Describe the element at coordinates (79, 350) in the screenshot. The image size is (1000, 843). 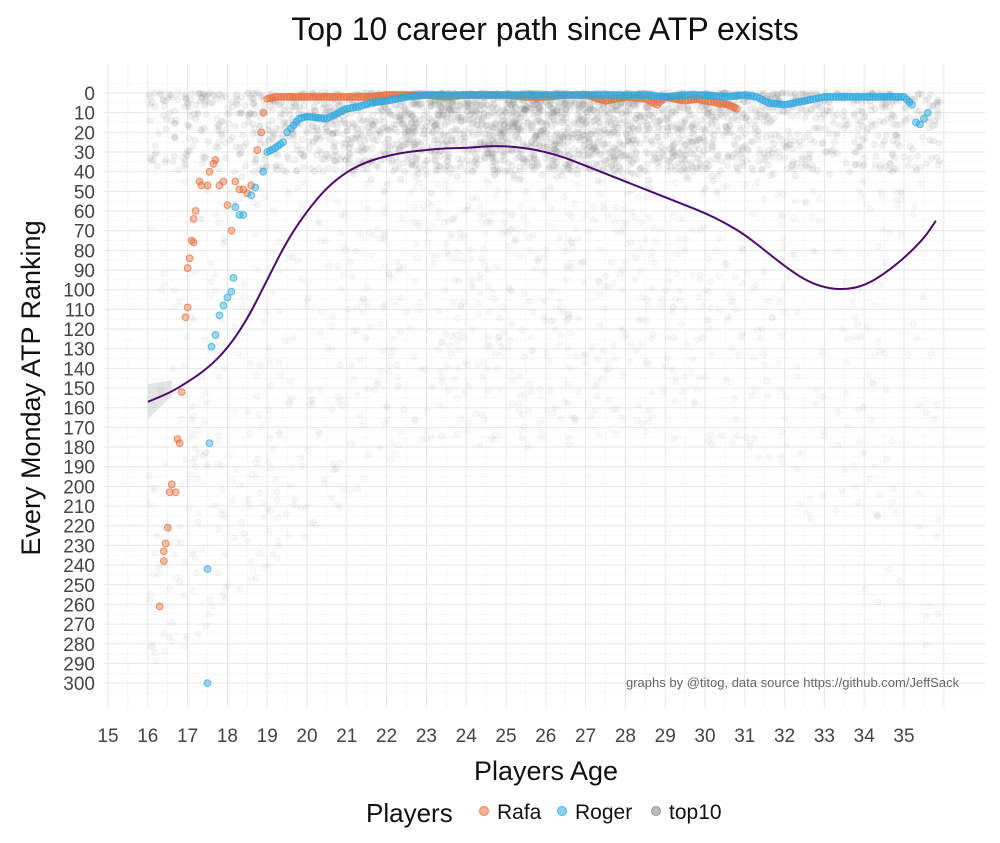
I see `y-tick-label: 130` at that location.